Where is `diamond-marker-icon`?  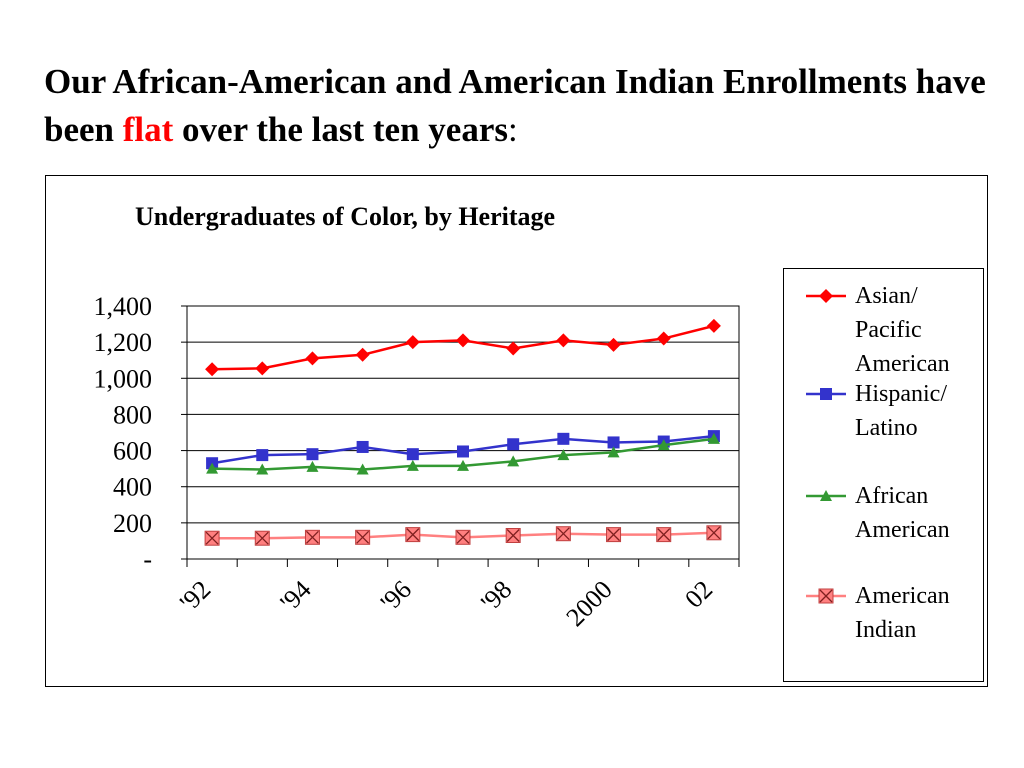
diamond-marker-icon is located at coordinates (826, 296).